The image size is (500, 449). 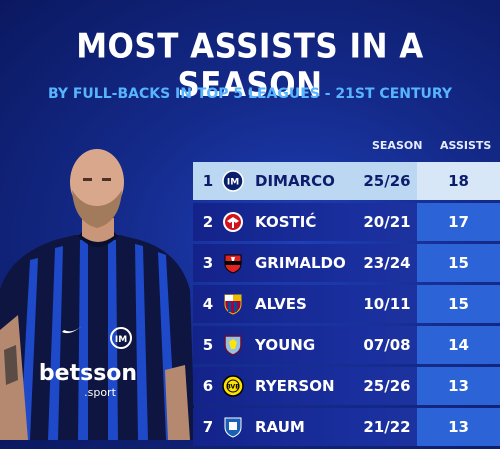 I want to click on hoffenheim-badge-icon, so click(x=233, y=427).